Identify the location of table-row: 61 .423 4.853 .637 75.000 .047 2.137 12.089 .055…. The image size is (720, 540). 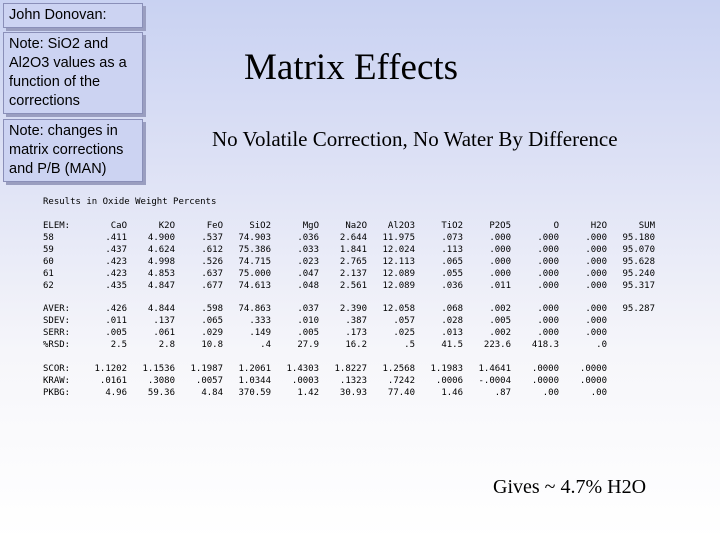
(349, 274).